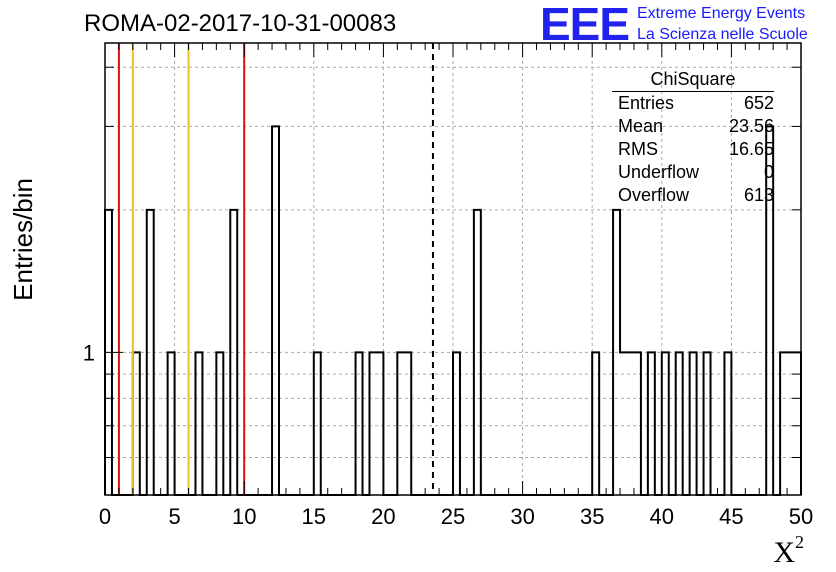 This screenshot has width=836, height=572. I want to click on stats-row-underflow: Underflow 0, so click(693, 172).